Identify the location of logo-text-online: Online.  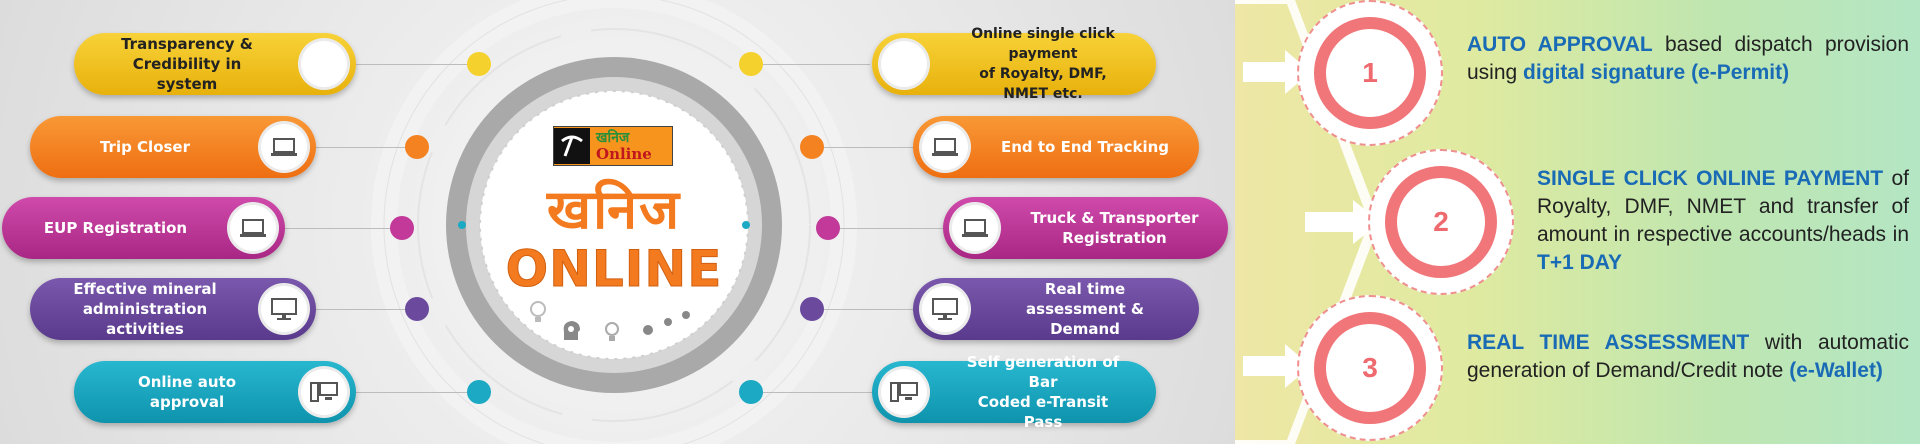
(624, 154).